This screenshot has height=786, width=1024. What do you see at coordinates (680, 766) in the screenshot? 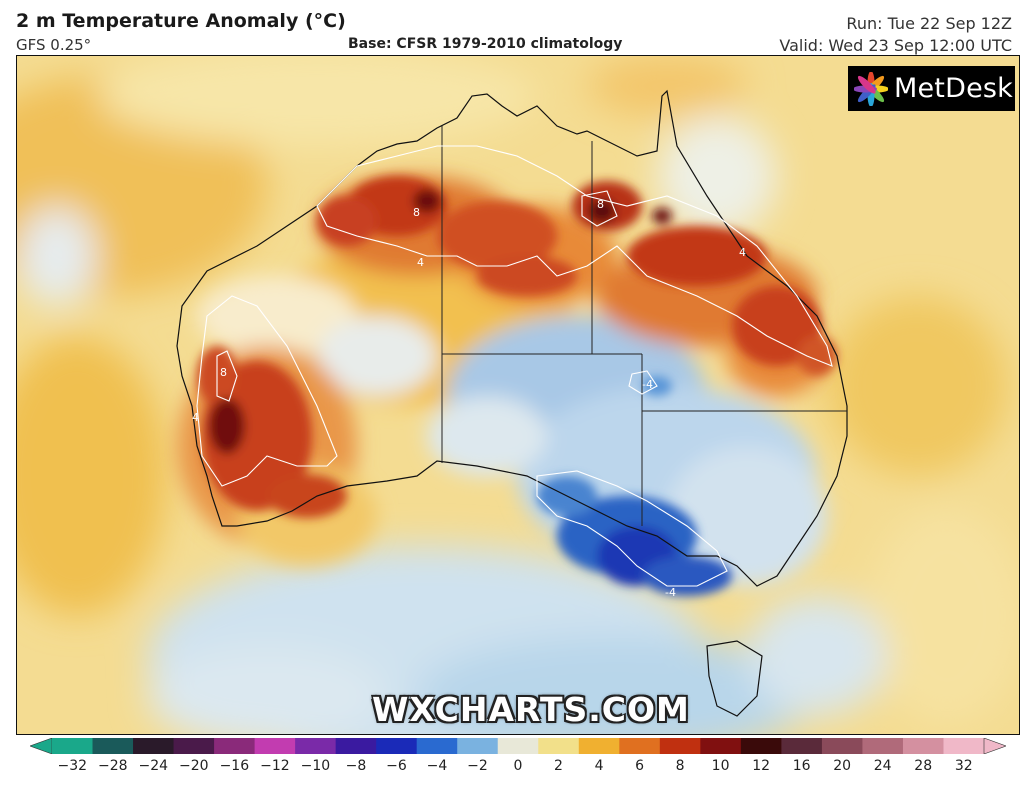
I see `color-scale-tick: 8` at bounding box center [680, 766].